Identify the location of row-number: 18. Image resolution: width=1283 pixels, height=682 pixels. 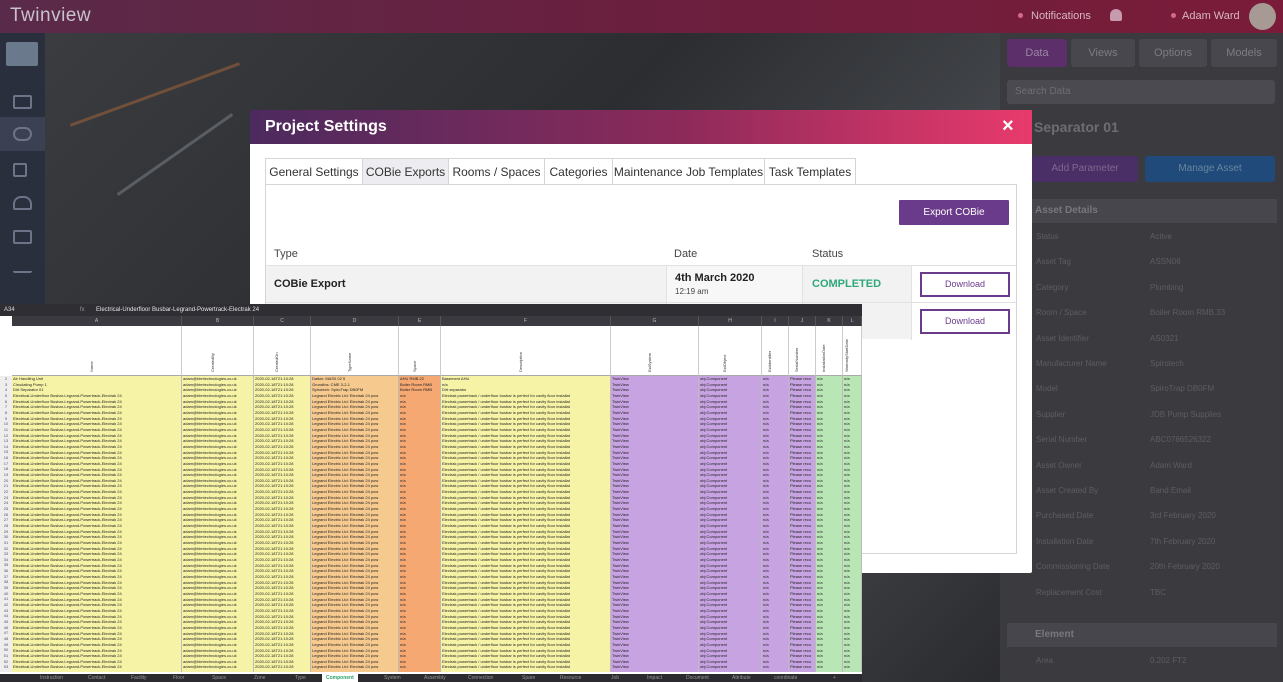
(6, 469).